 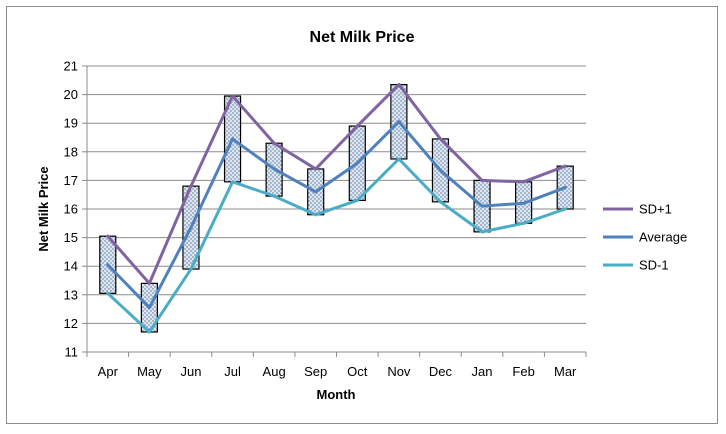 What do you see at coordinates (71, 123) in the screenshot?
I see `y-tick-label: 19` at bounding box center [71, 123].